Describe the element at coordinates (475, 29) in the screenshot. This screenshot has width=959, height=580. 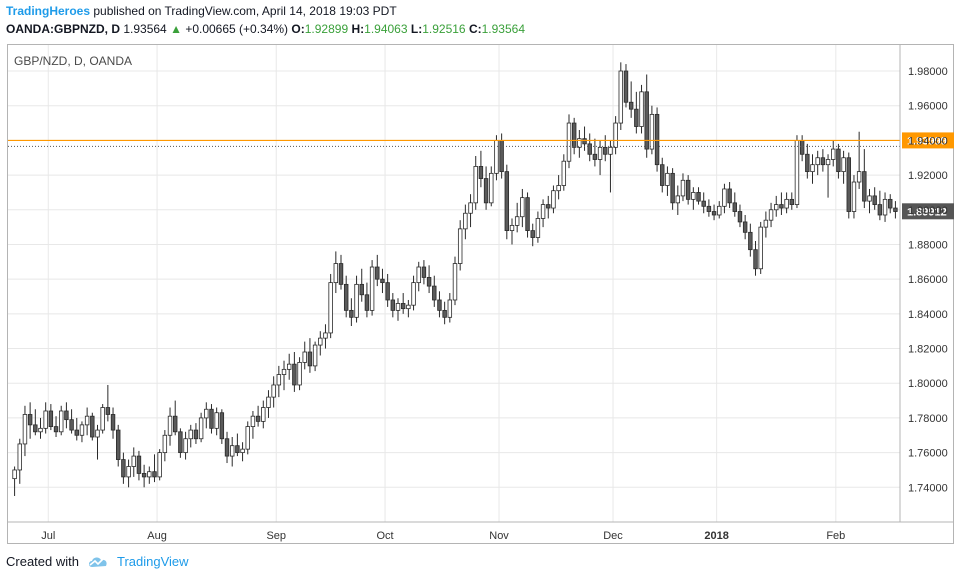
I see `close-label: C:` at that location.